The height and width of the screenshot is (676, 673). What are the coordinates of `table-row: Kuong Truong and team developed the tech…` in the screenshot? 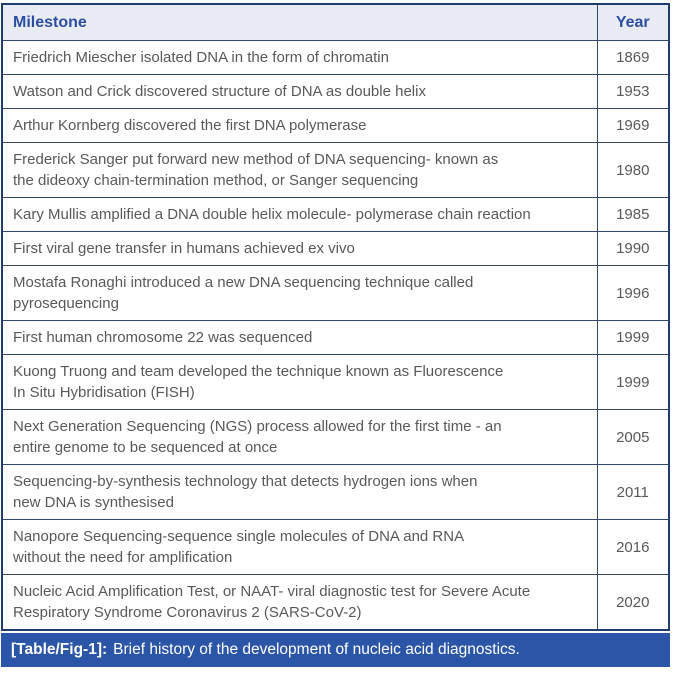 It's located at (335, 382).